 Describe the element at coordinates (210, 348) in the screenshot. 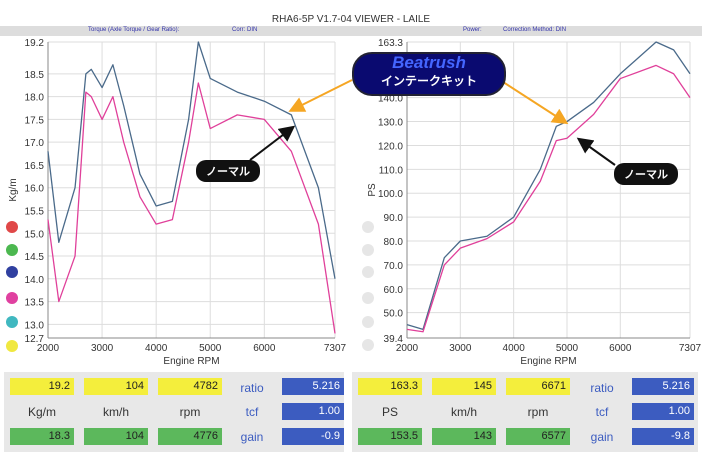

I see `x-tick-label: 5000` at that location.